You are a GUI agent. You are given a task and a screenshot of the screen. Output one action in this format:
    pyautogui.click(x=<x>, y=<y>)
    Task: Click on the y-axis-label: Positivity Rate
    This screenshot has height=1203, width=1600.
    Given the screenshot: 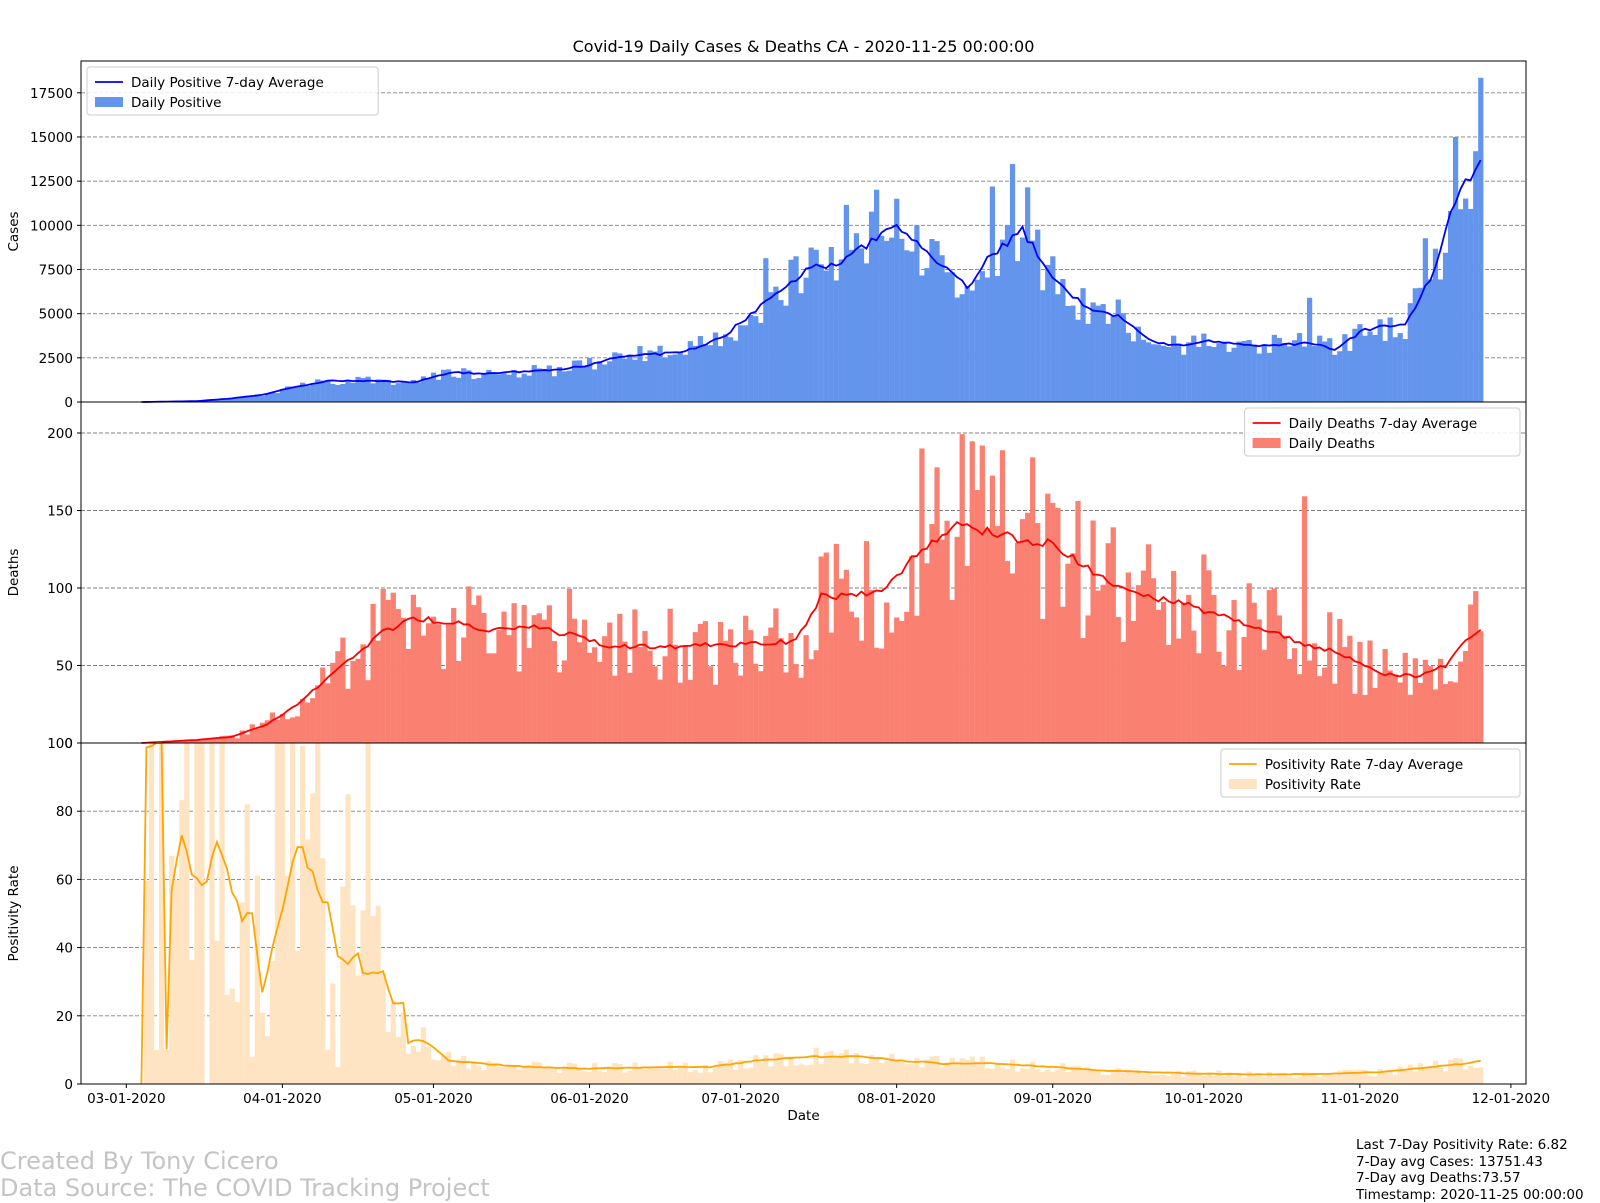 What is the action you would take?
    pyautogui.click(x=14, y=913)
    